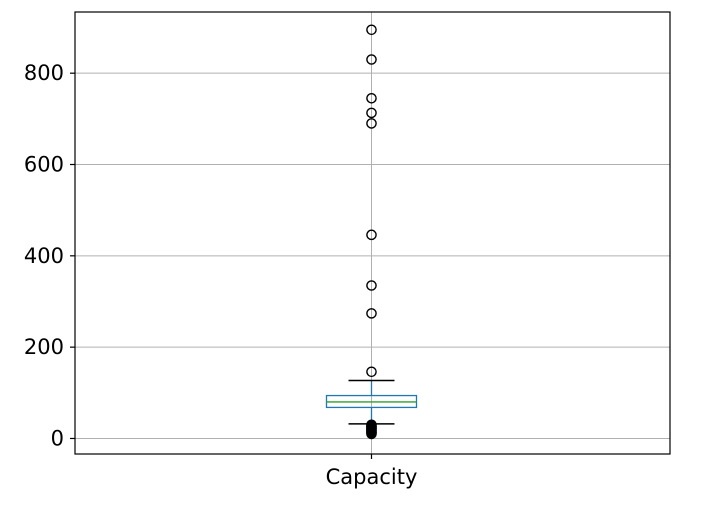 The image size is (717, 505). Describe the element at coordinates (57, 438) in the screenshot. I see `y-tick-label: 0` at that location.